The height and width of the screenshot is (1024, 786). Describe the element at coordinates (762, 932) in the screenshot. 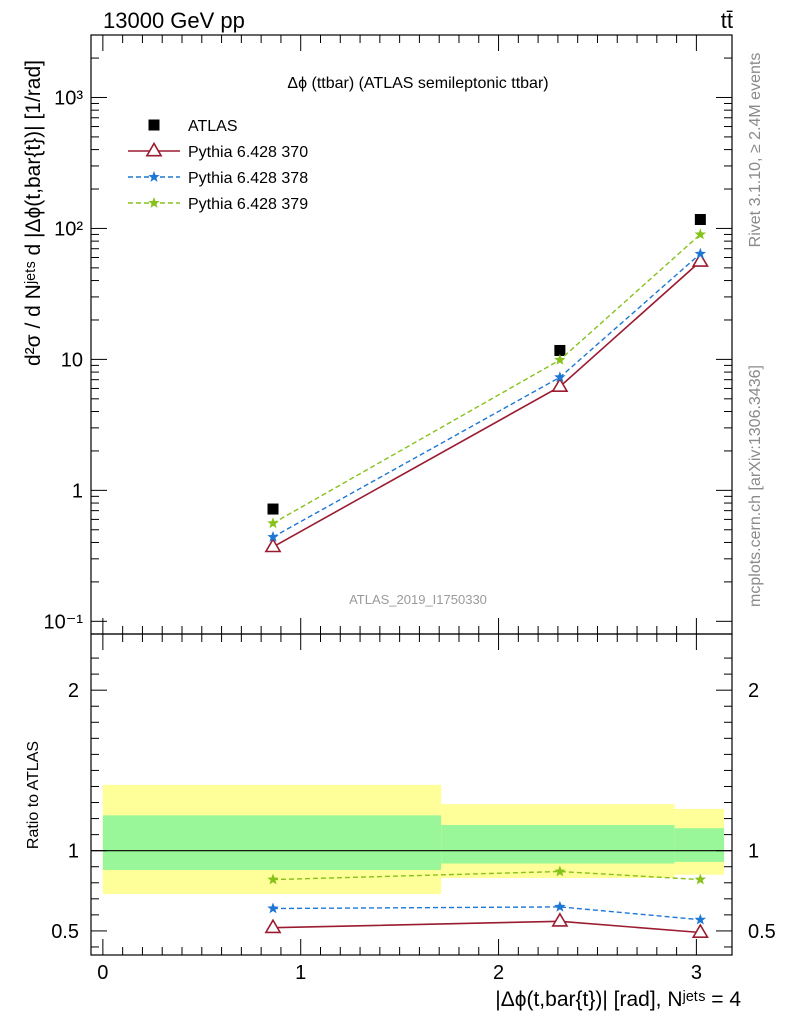

I see `ratio-y-tick-label-right: 0.5` at that location.